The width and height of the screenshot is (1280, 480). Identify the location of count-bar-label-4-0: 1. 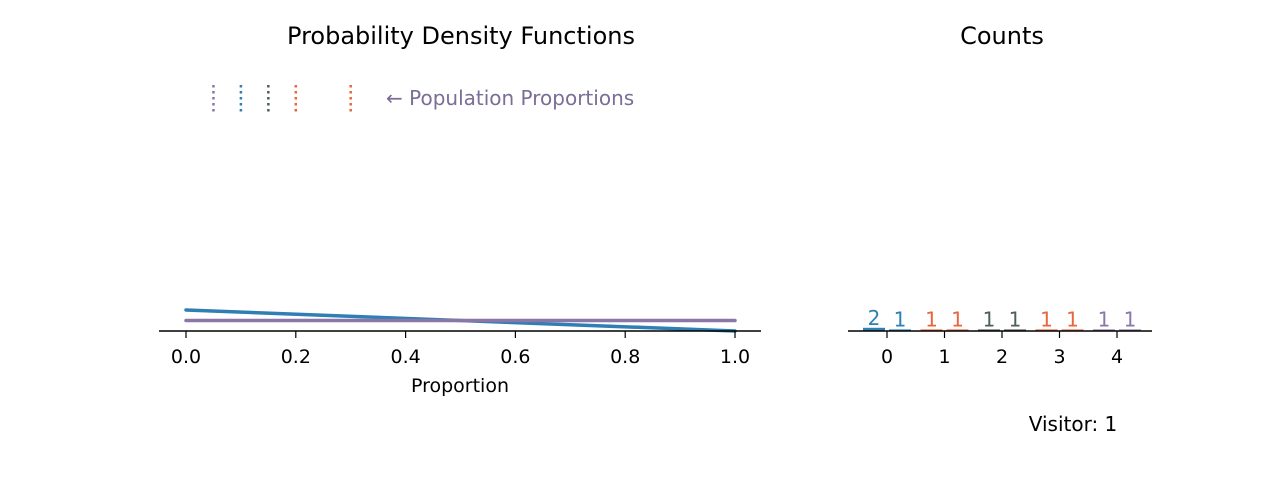
(1104, 319).